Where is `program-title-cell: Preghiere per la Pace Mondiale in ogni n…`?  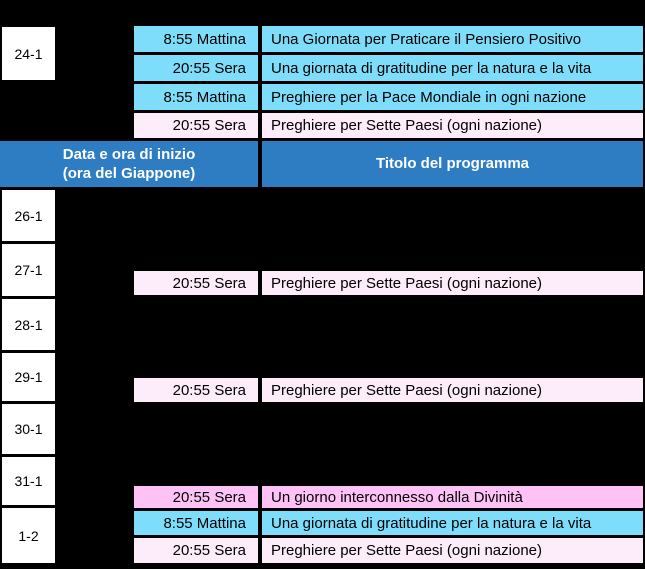 program-title-cell: Preghiere per la Pace Mondiale in ogni n… is located at coordinates (452, 97).